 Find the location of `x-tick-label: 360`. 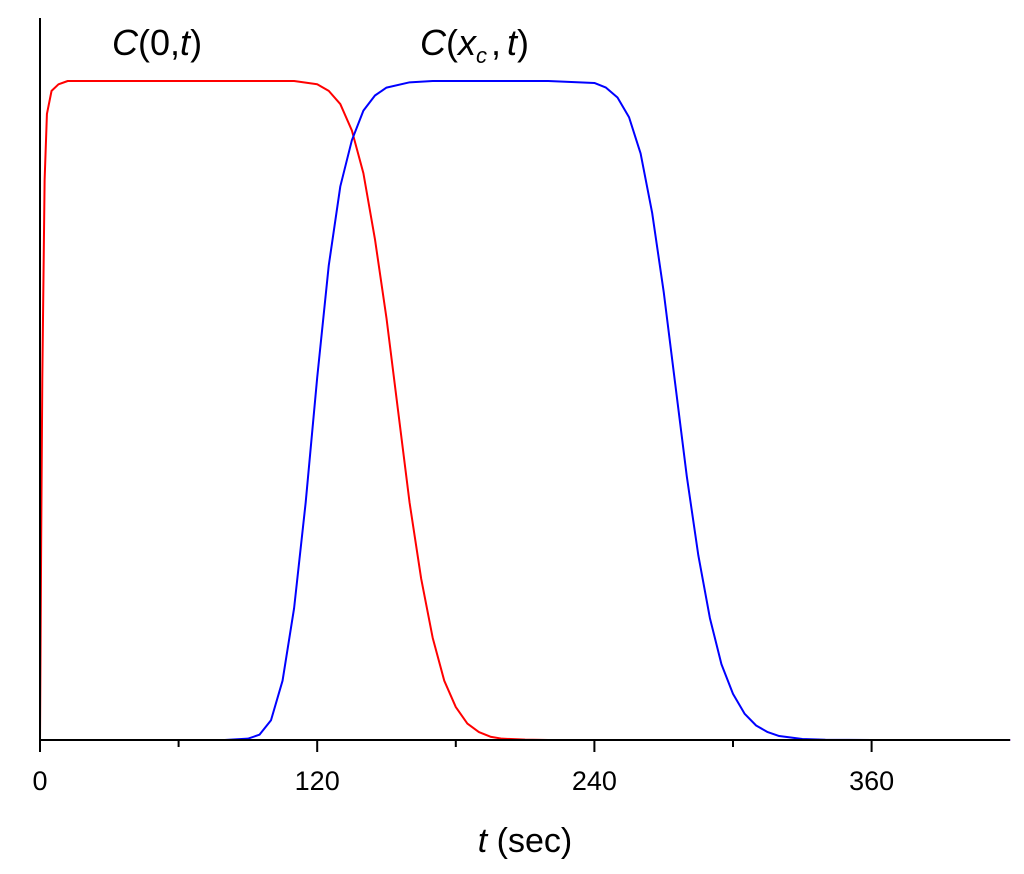

x-tick-label: 360 is located at coordinates (871, 781).